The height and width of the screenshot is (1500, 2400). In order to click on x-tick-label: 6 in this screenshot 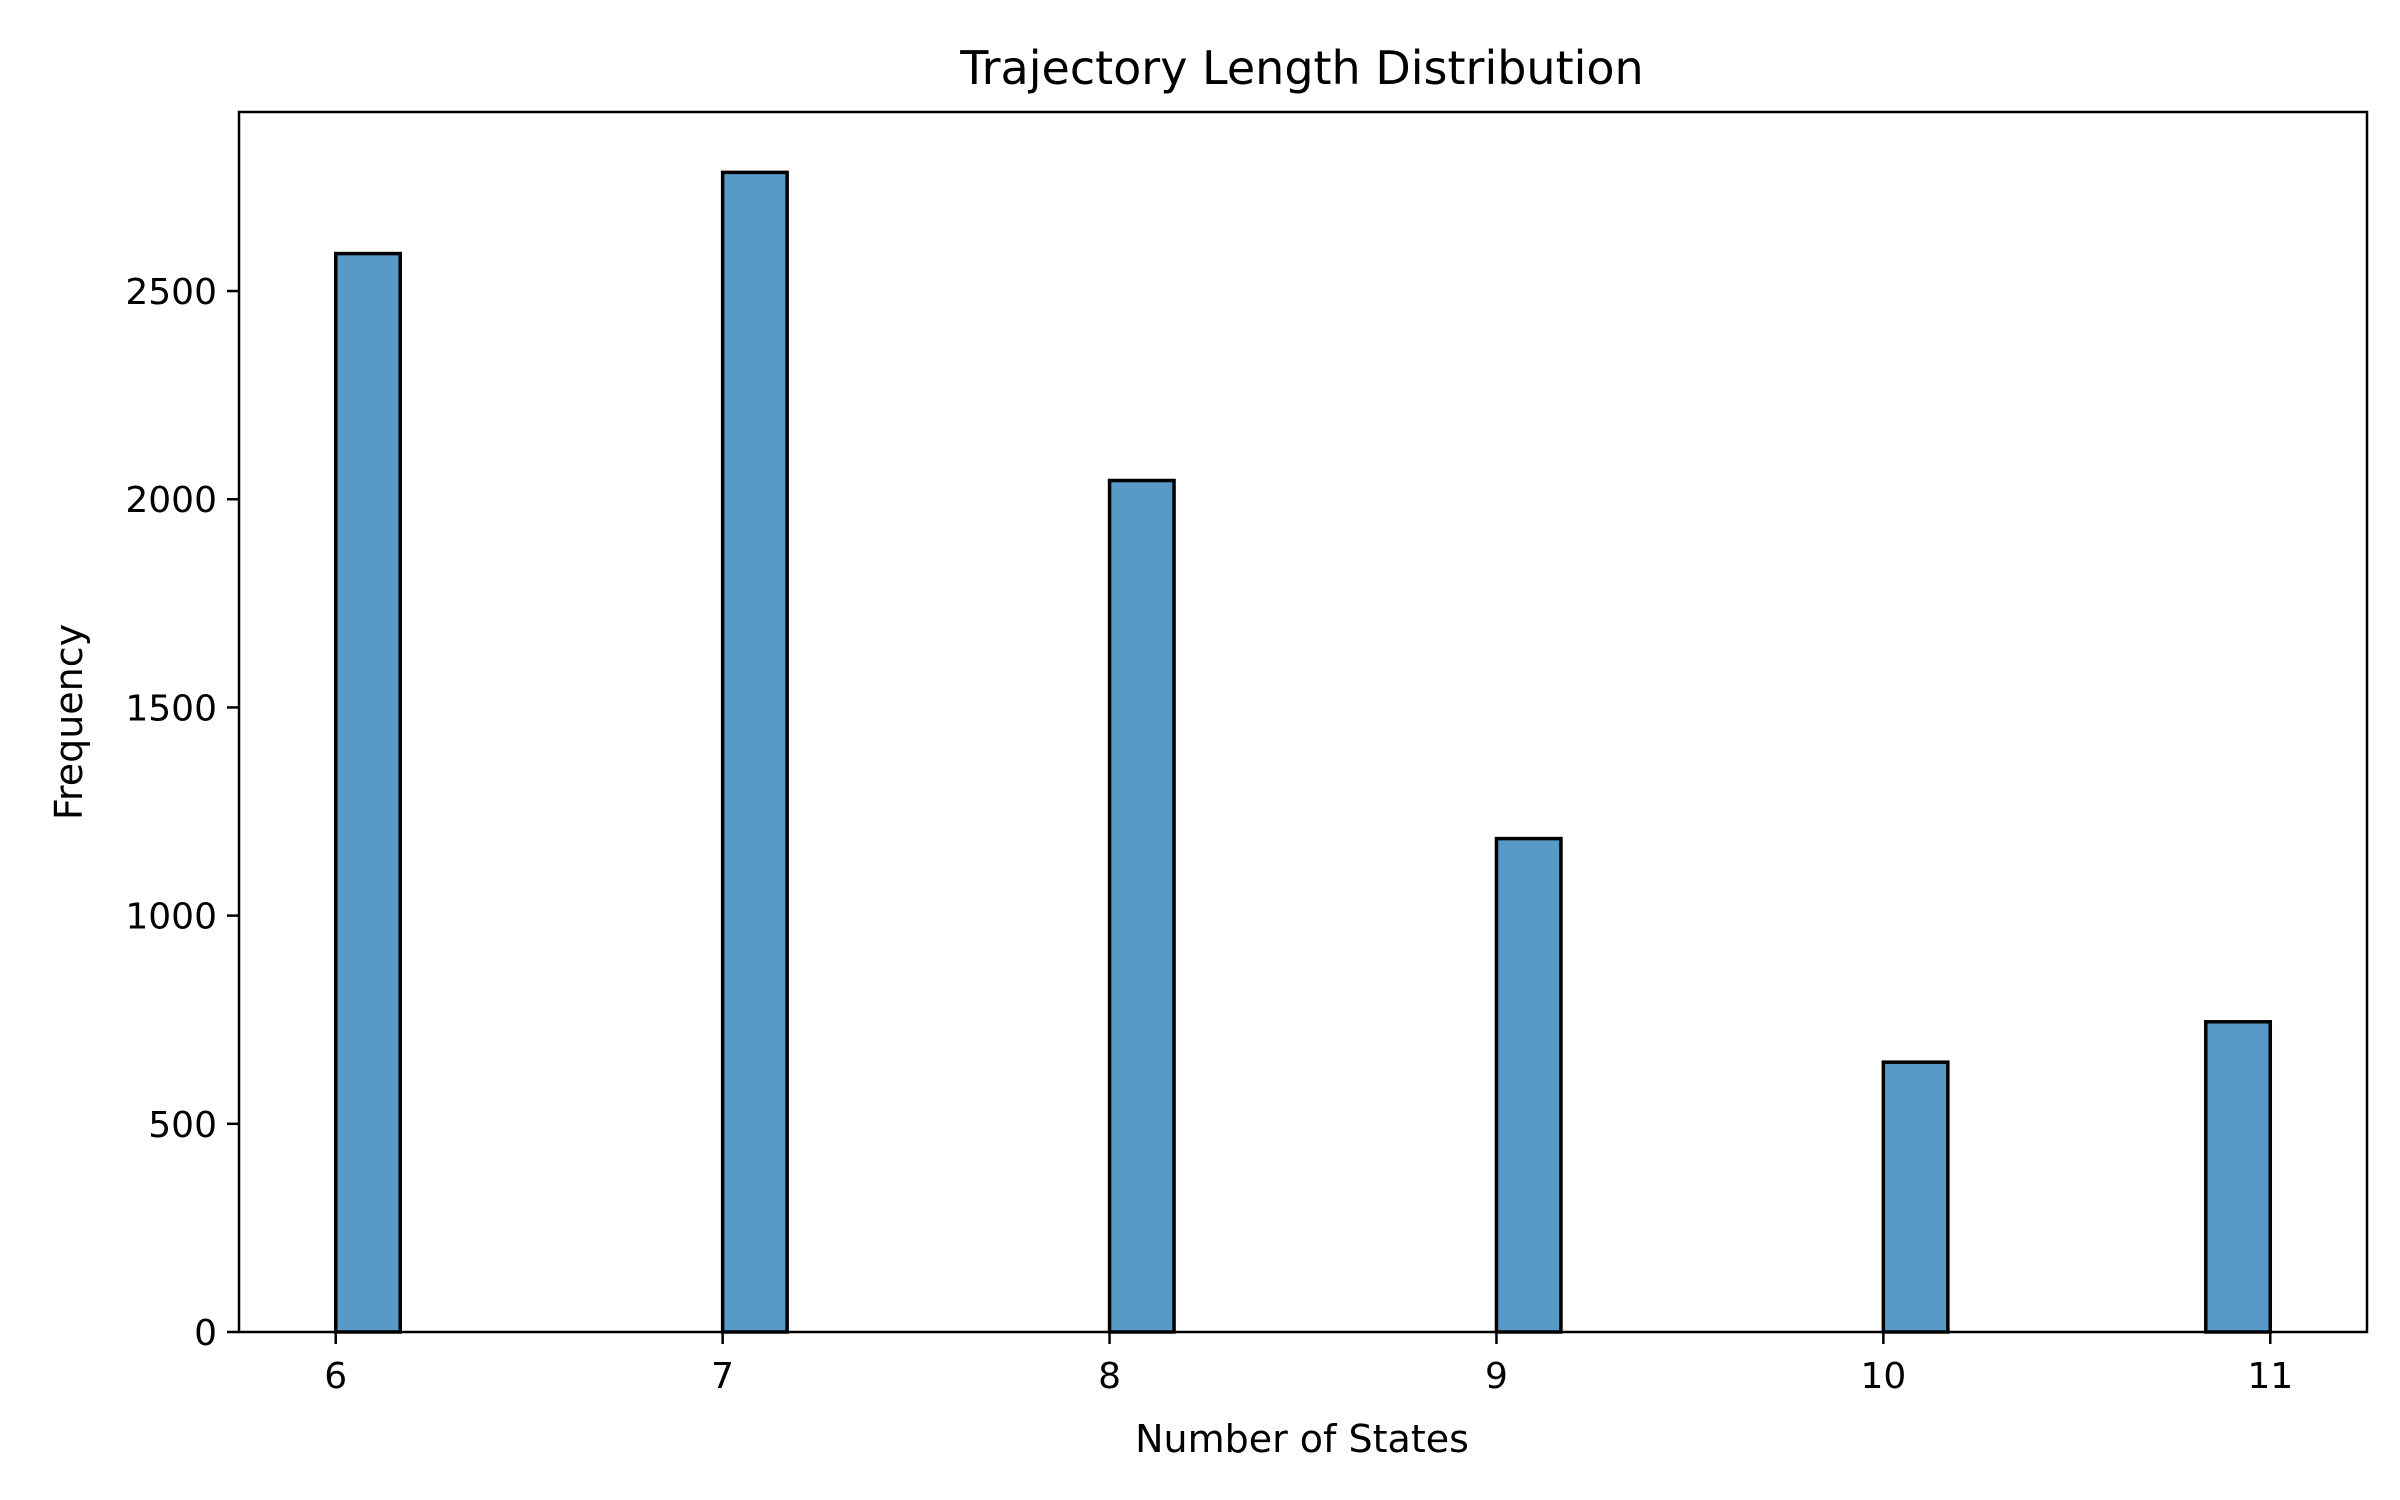, I will do `click(335, 1376)`.